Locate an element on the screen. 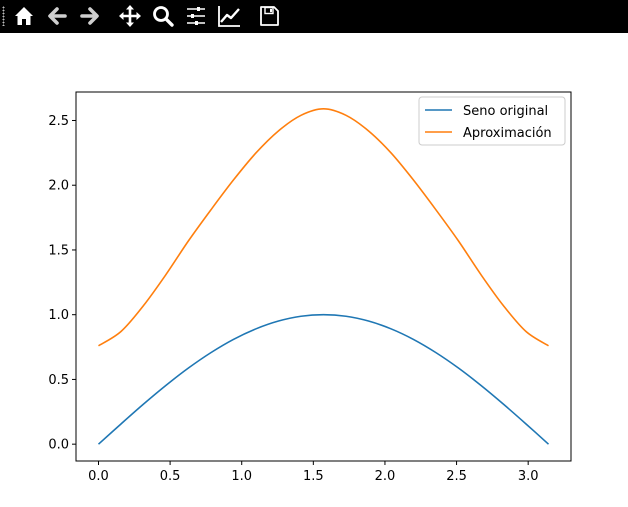 This screenshot has width=628, height=507. pan-icon is located at coordinates (130, 16).